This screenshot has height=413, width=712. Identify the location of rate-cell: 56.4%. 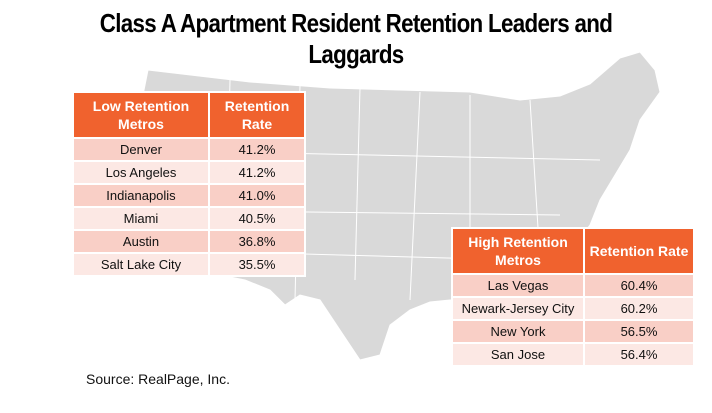
(639, 354).